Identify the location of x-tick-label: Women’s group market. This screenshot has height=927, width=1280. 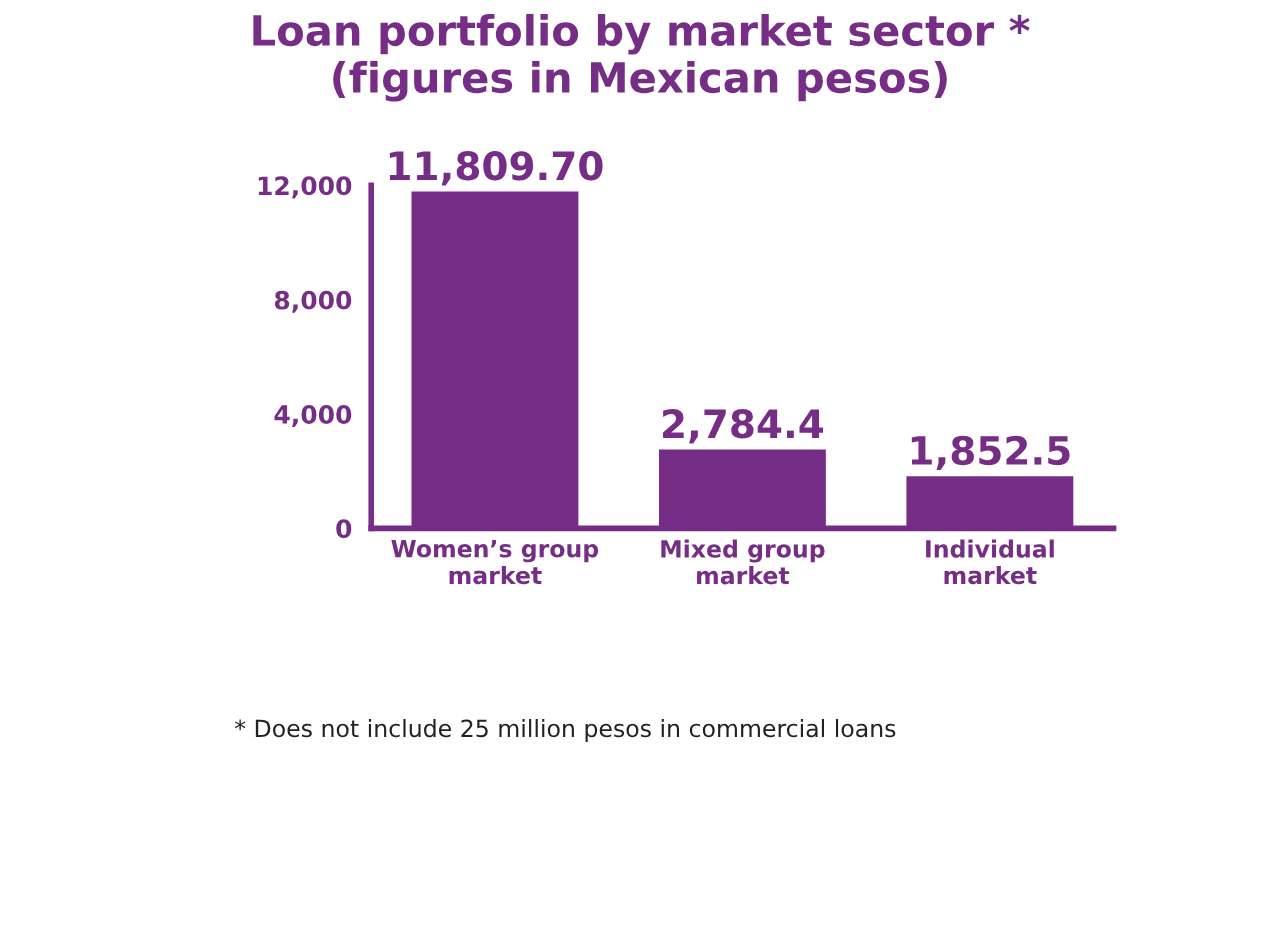
(495, 562).